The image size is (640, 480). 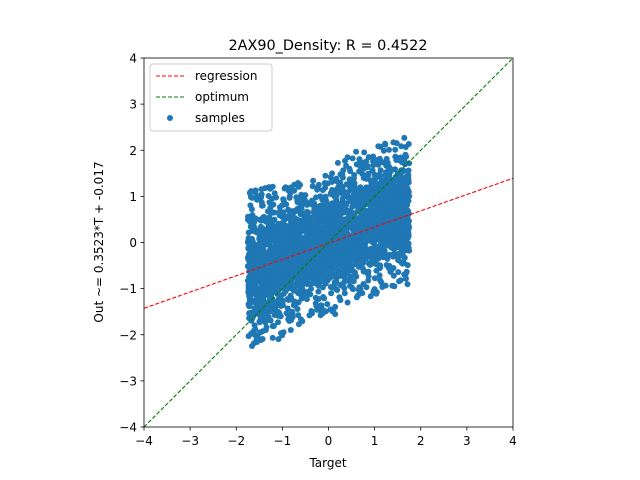 I want to click on y-tick-label: −3, so click(x=128, y=381).